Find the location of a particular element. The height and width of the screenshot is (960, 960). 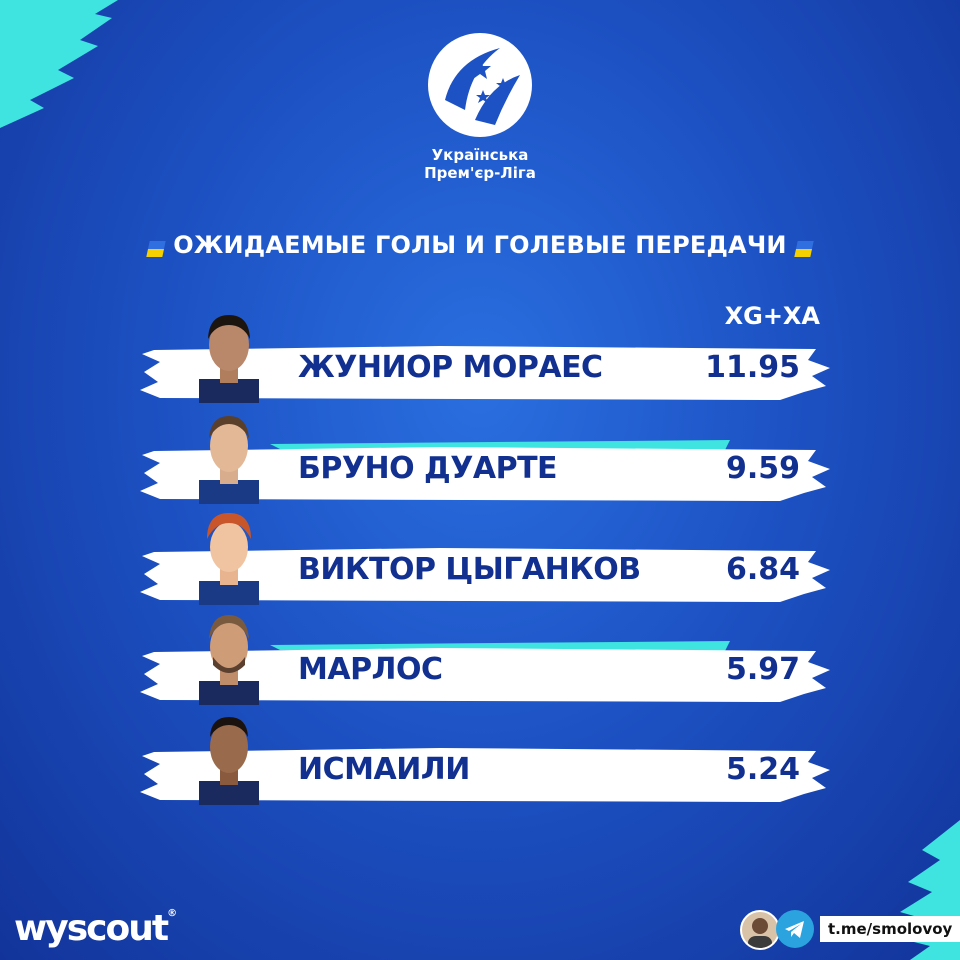

telegram-credit: t.me/smolovoy is located at coordinates (850, 929).